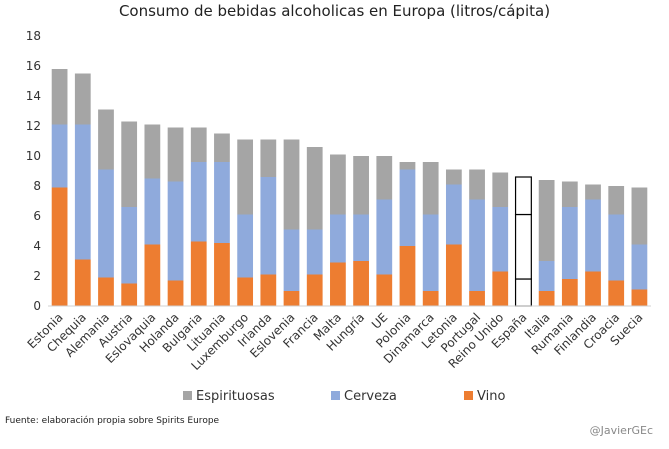  Describe the element at coordinates (546, 298) in the screenshot. I see `bar-vino-italia` at that location.